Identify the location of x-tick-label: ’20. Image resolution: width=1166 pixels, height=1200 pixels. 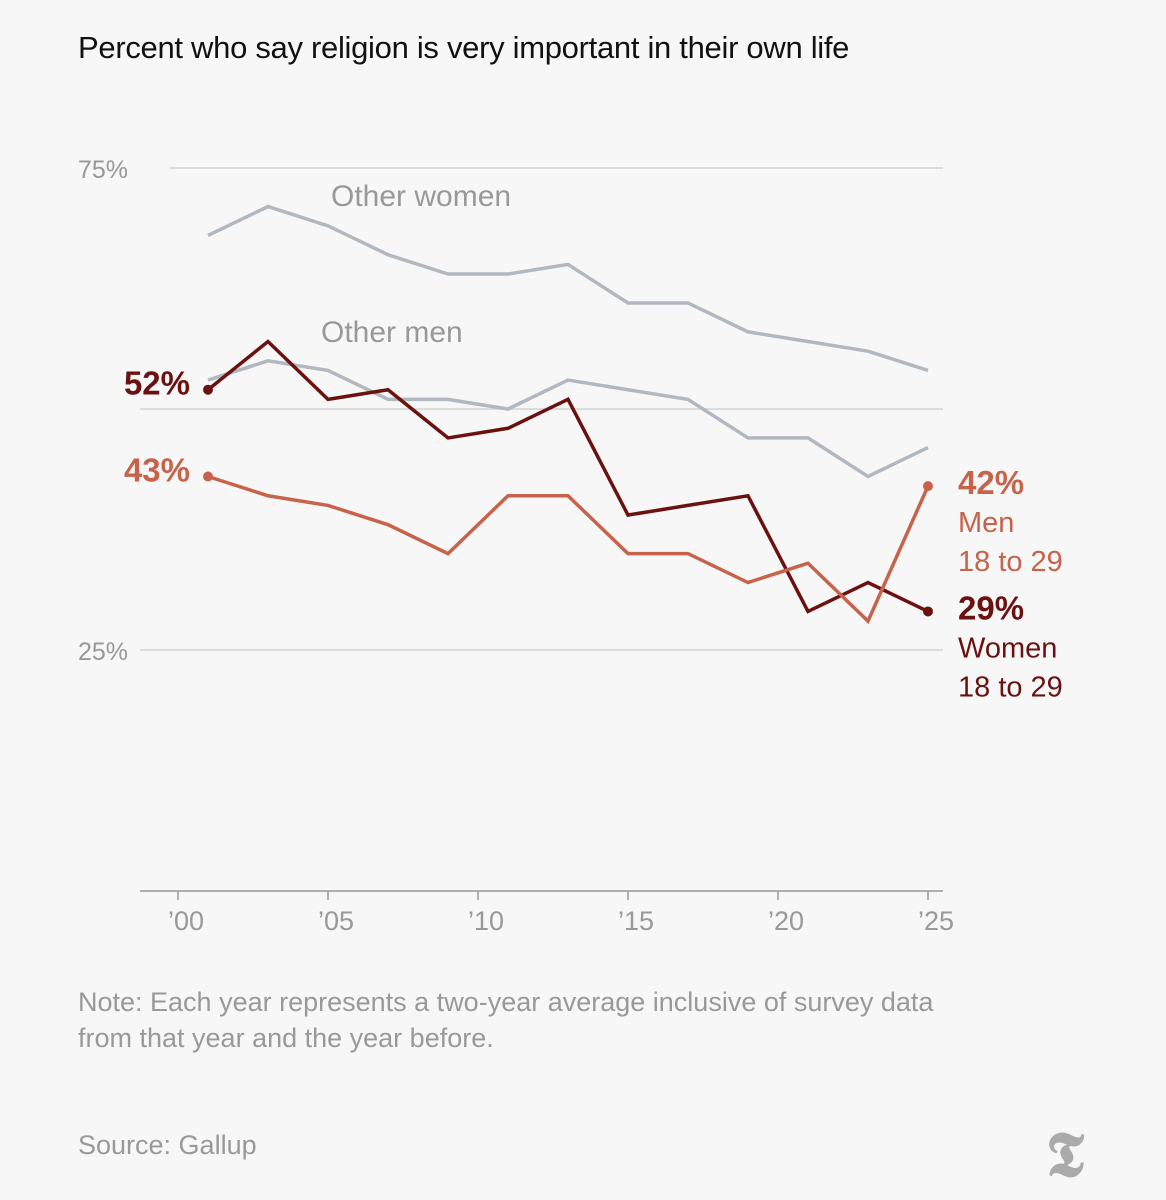
(786, 921).